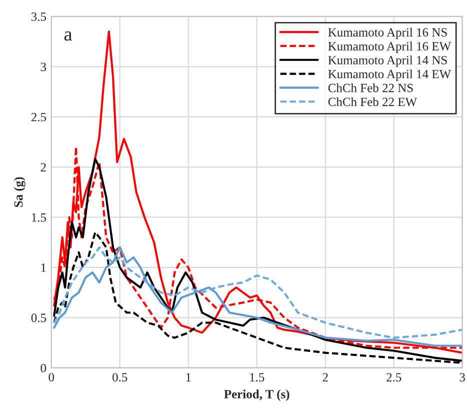 The image size is (467, 411). What do you see at coordinates (20, 192) in the screenshot?
I see `y-axis-title: Sa (g)` at bounding box center [20, 192].